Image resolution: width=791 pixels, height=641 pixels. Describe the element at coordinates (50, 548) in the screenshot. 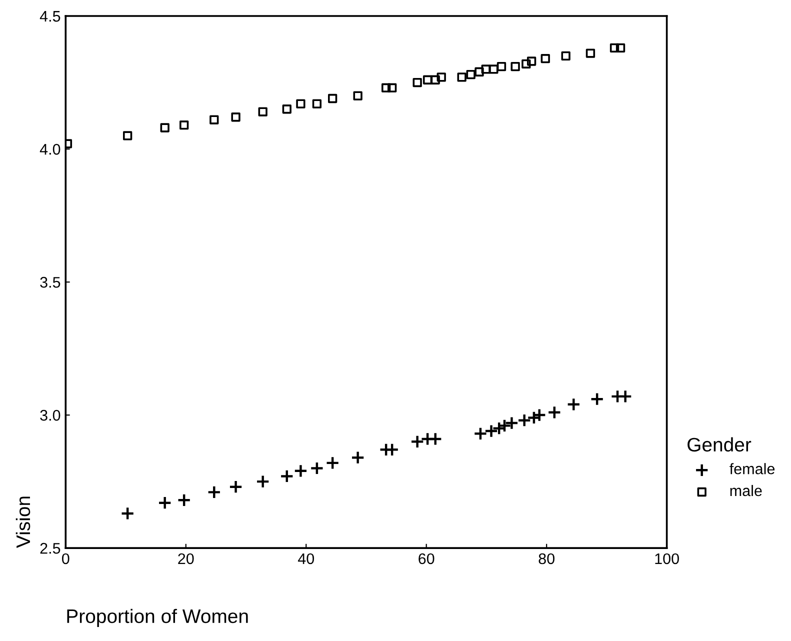

I see `y-tick-label: 2.5` at that location.